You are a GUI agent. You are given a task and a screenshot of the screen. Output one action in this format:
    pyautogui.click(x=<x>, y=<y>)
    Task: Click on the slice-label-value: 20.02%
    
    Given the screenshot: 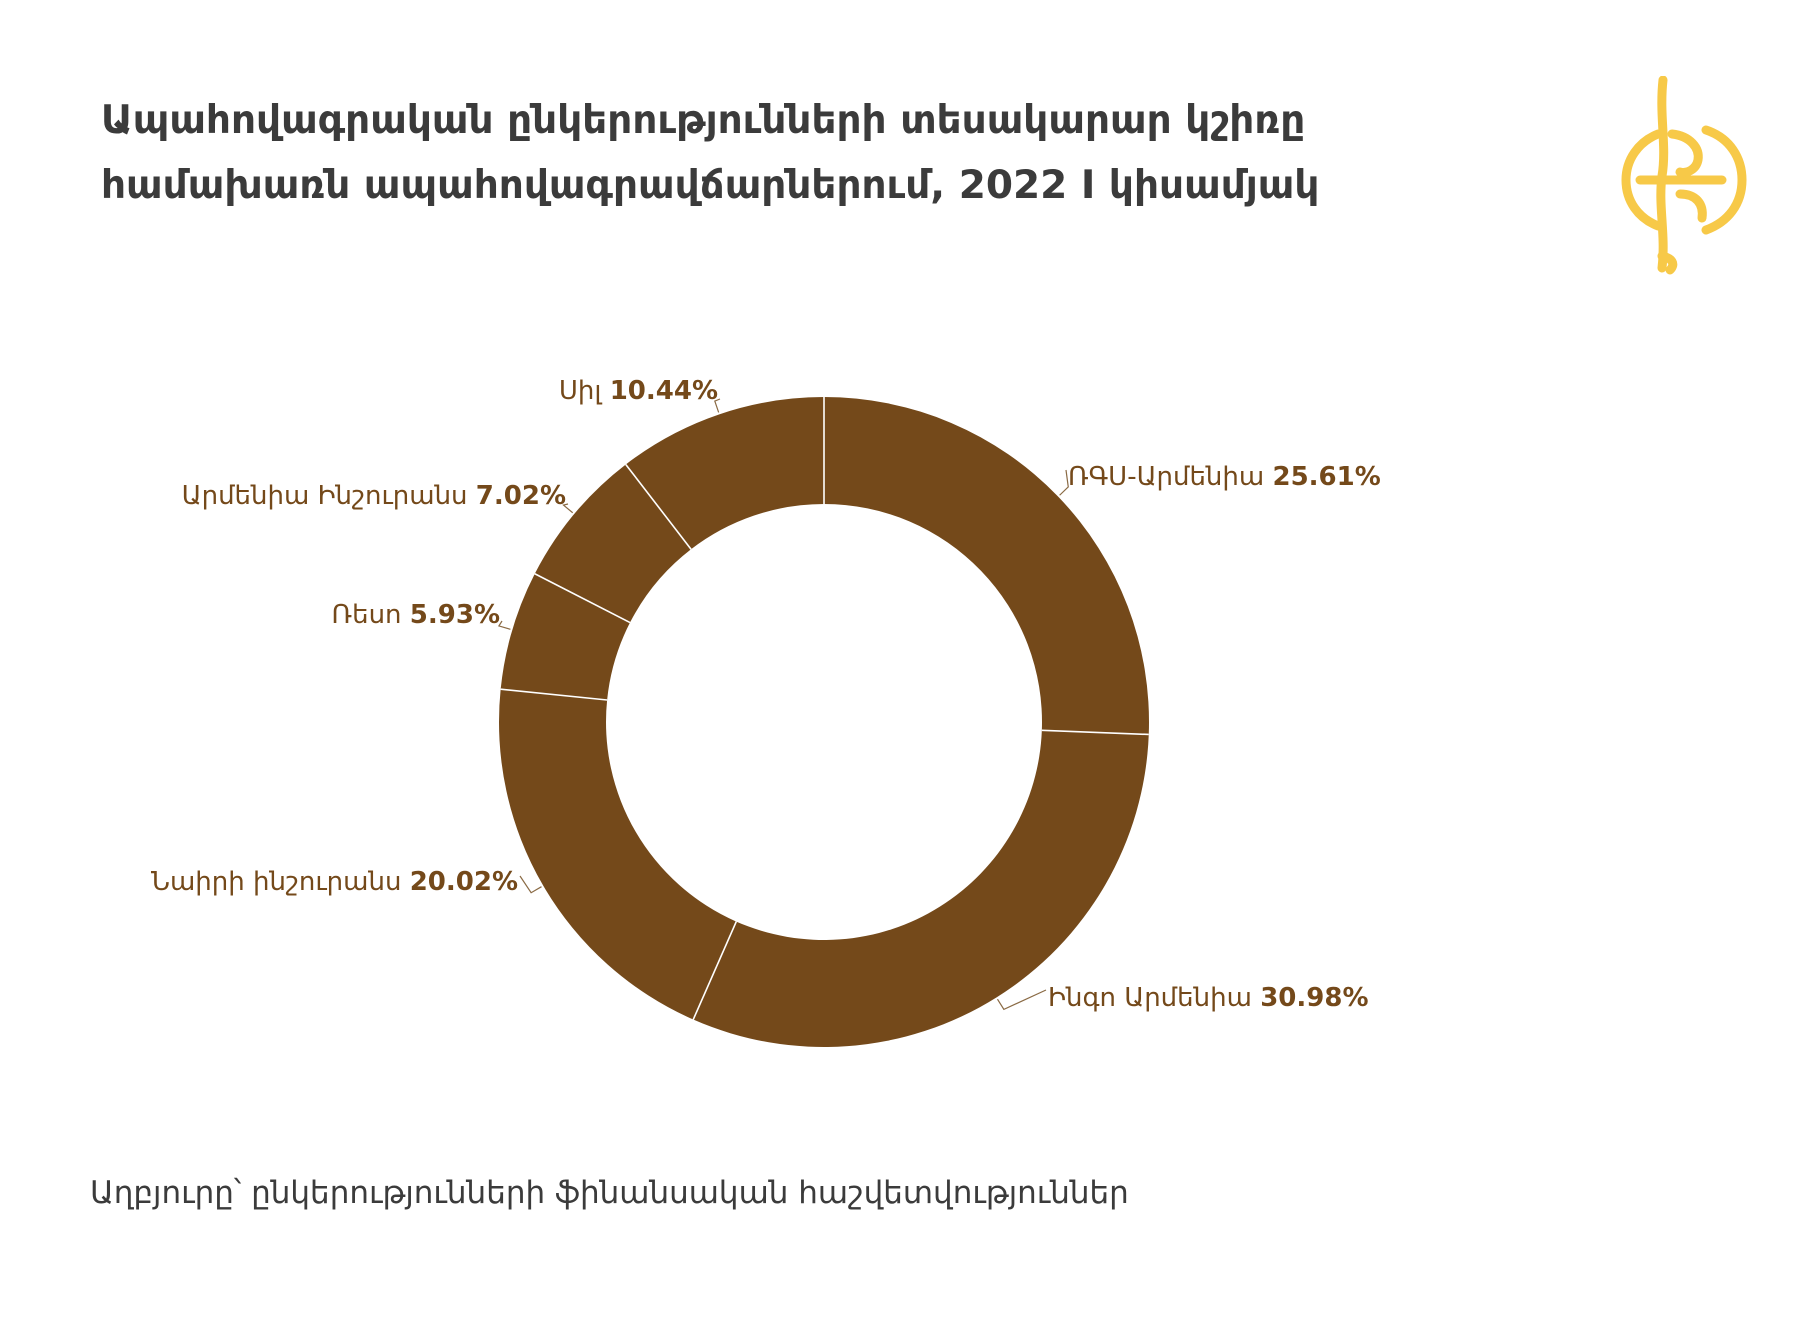 What is the action you would take?
    pyautogui.click(x=464, y=882)
    